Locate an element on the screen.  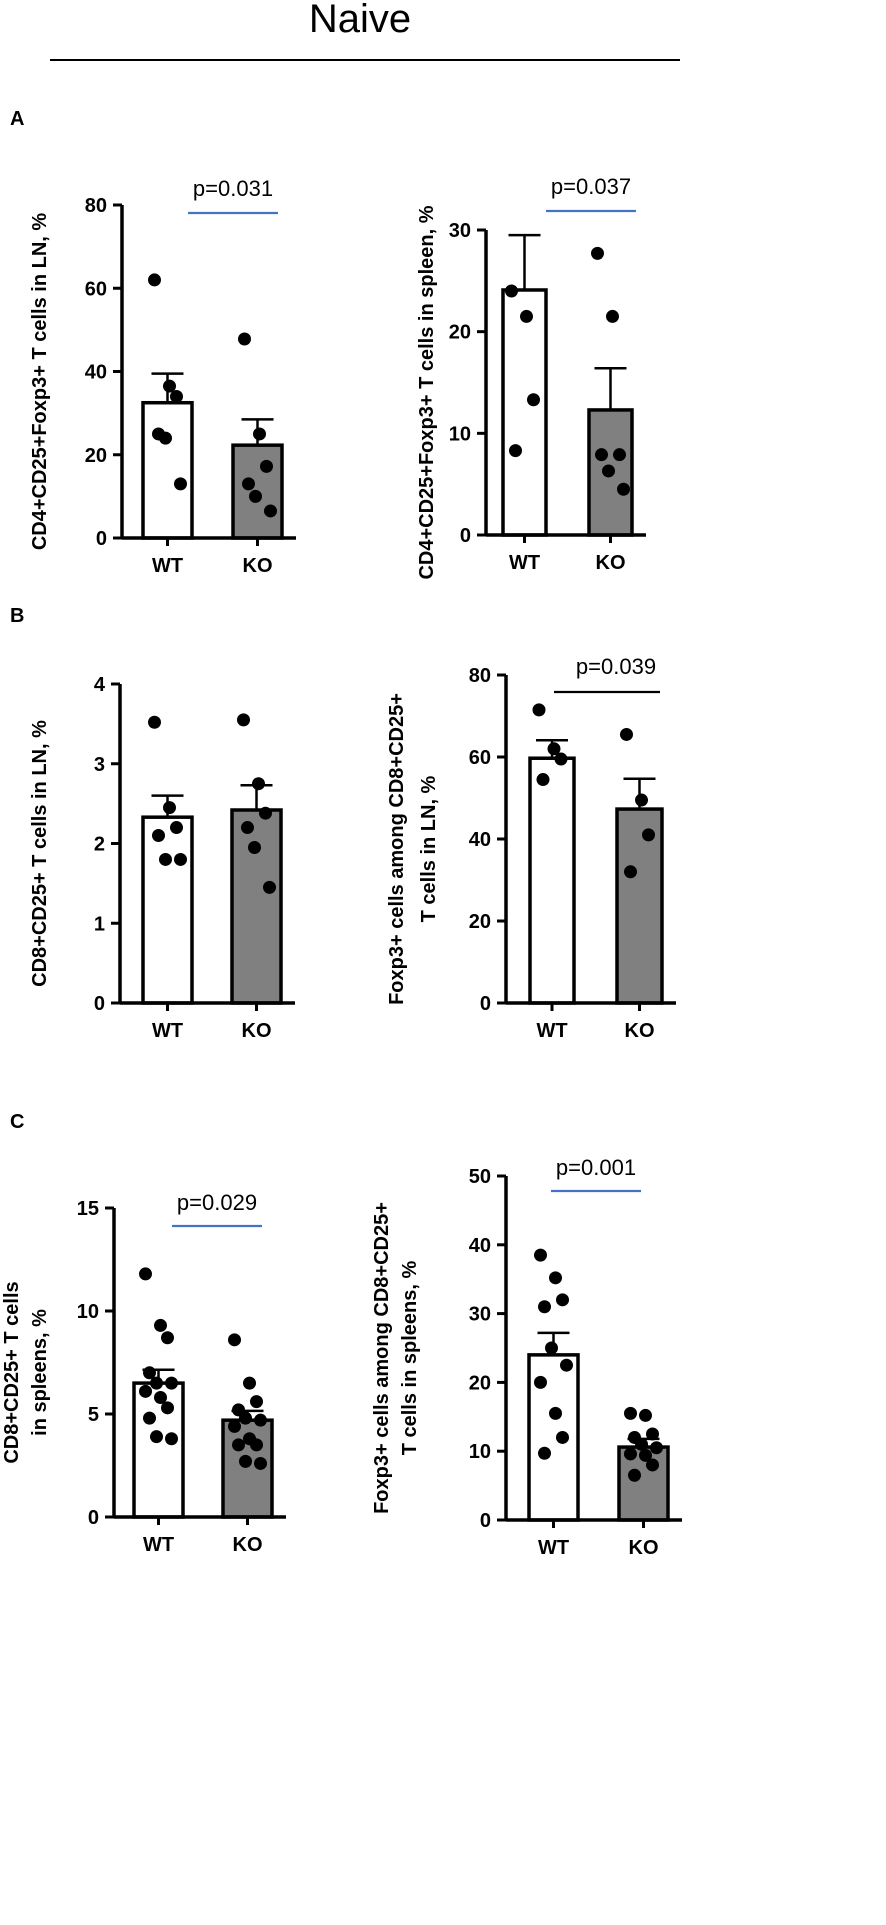
y-axis-label: CD8+CD25+ T cells in LN, % is located at coordinates (40, 853).